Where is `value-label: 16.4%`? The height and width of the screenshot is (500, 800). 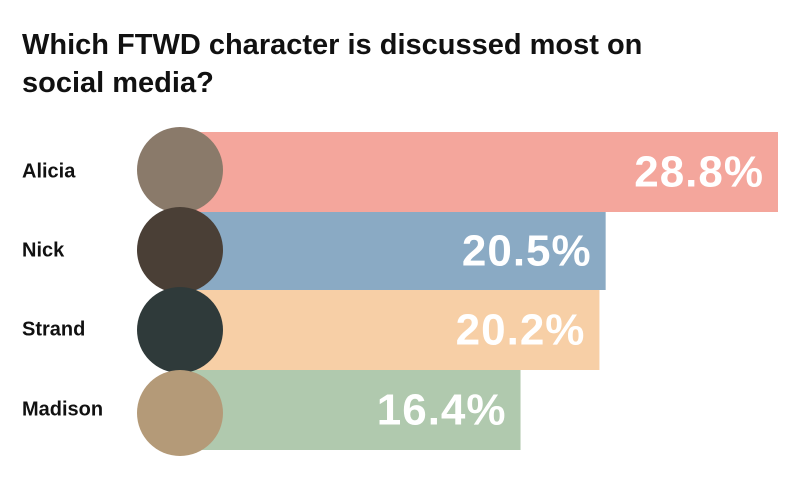
value-label: 16.4% is located at coordinates (442, 410).